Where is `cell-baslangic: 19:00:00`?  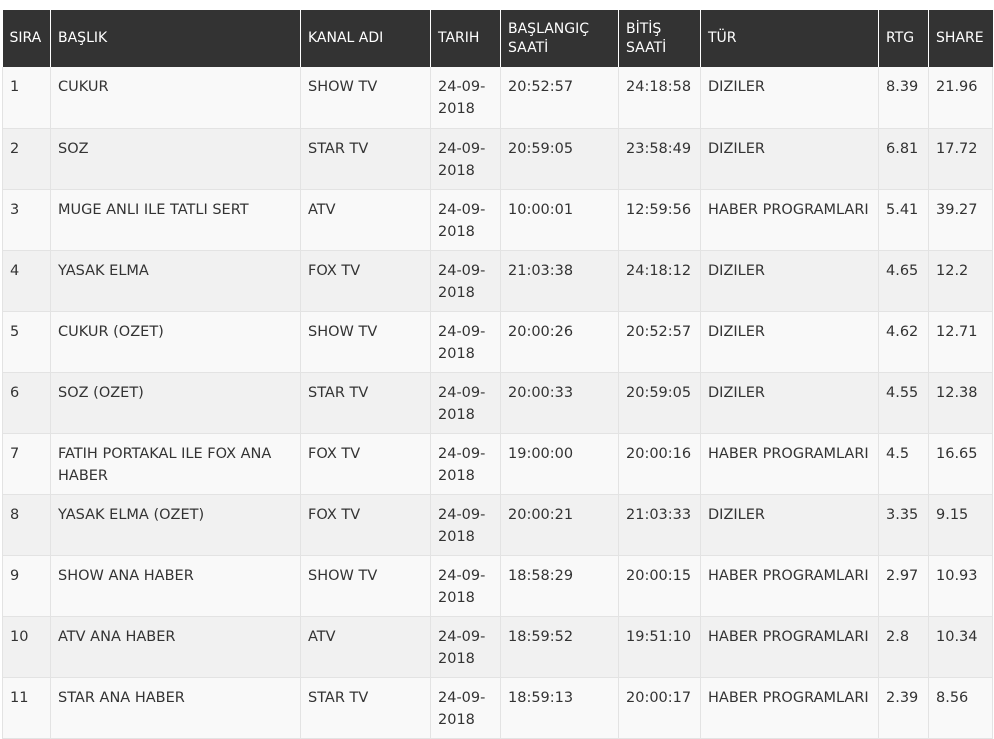
cell-baslangic: 19:00:00 is located at coordinates (559, 464).